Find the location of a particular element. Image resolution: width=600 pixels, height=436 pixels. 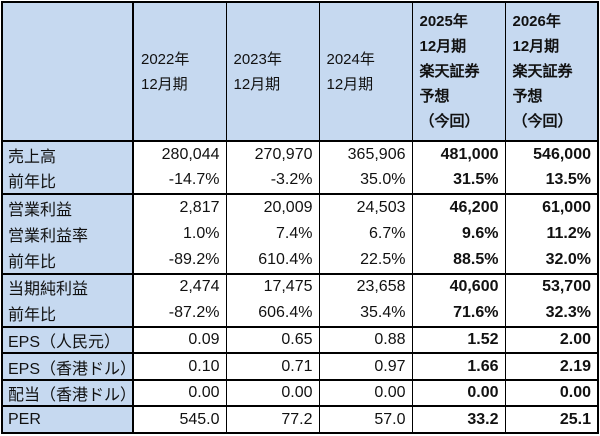

table-row-operating-profit: 営業利益 2,817 20,009 24,503 46,200 61,000 is located at coordinates (299, 207).